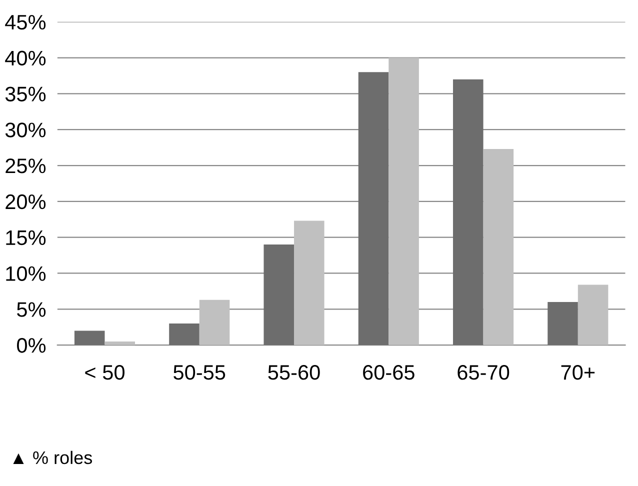  Describe the element at coordinates (26, 238) in the screenshot. I see `y-tick-label: 15%` at that location.